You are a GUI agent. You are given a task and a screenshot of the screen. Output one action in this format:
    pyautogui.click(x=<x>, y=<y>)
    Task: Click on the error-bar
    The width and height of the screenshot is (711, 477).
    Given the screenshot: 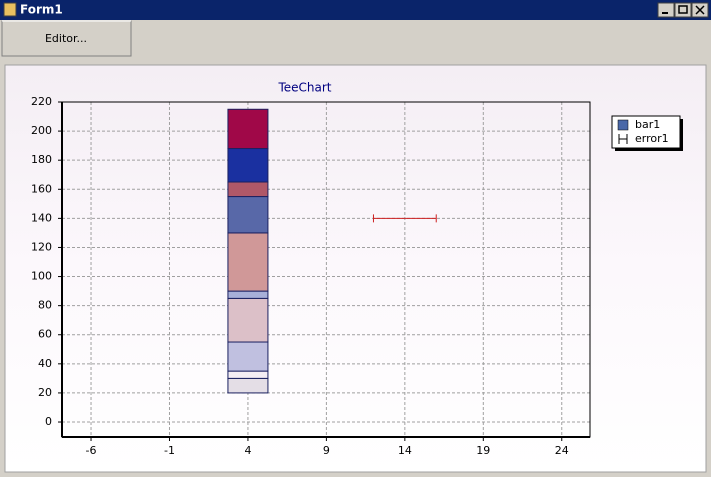 What is the action you would take?
    pyautogui.click(x=404, y=218)
    